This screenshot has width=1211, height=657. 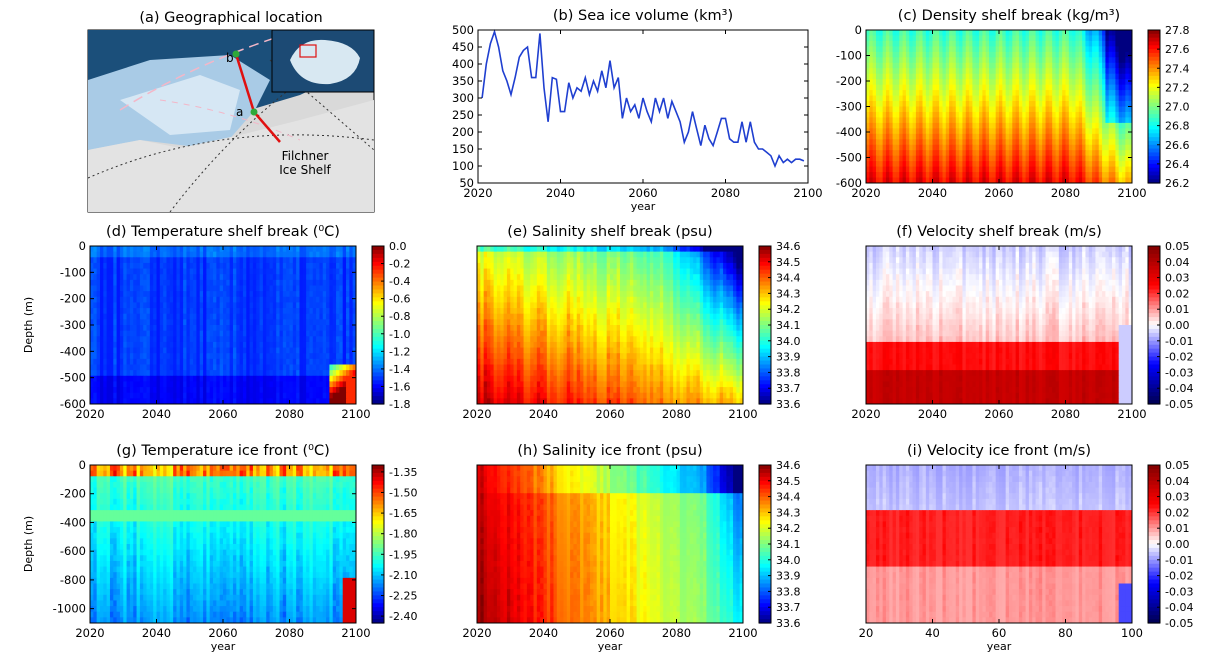 I want to click on panel-title: (c) Density shelf break (kg/m³), so click(x=1009, y=16).